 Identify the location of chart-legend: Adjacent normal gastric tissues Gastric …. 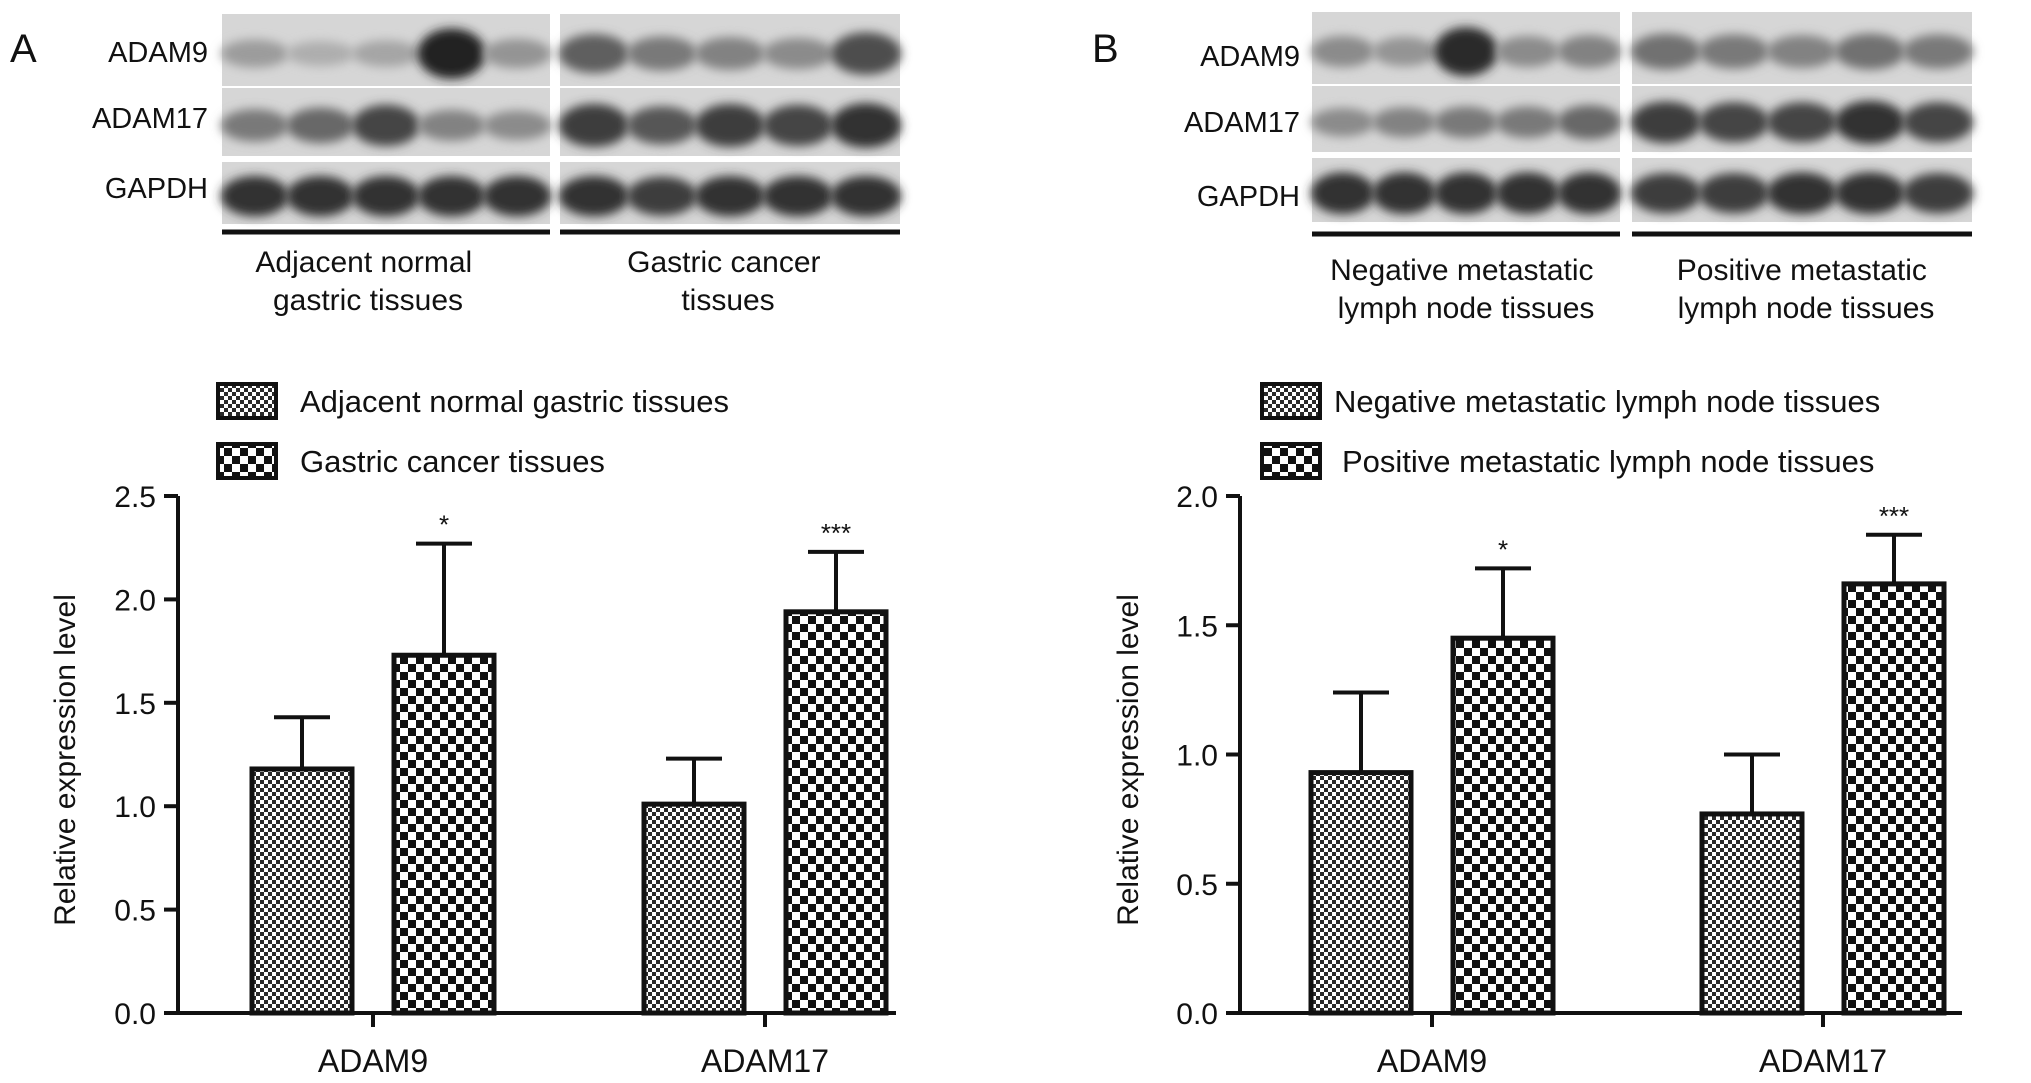
(472, 431).